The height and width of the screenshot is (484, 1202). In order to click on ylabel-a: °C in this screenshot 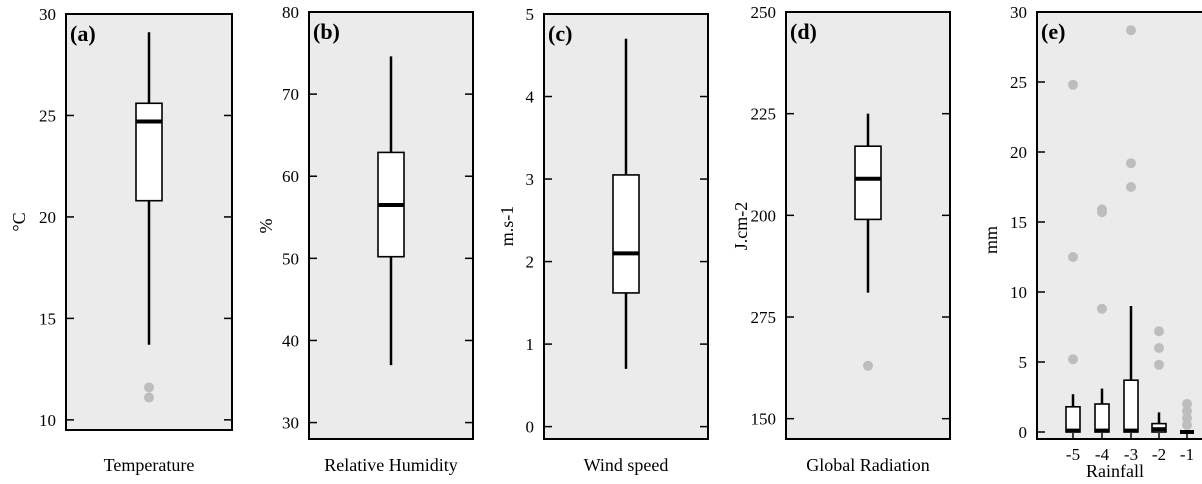, I will do `click(19, 221)`.